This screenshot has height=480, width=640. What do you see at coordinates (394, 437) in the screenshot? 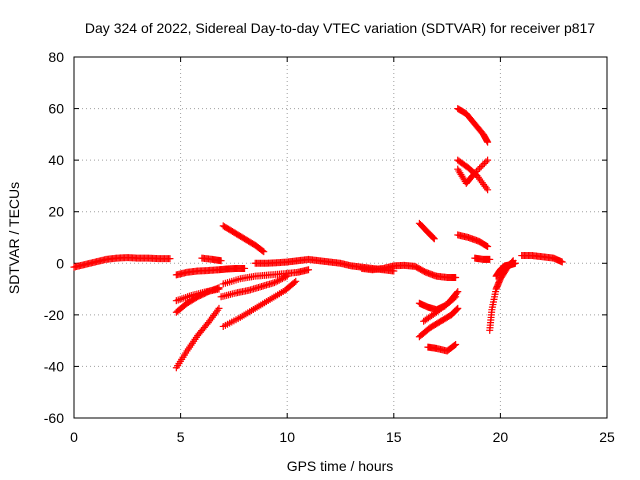
I see `x-tick-label: 15` at bounding box center [394, 437].